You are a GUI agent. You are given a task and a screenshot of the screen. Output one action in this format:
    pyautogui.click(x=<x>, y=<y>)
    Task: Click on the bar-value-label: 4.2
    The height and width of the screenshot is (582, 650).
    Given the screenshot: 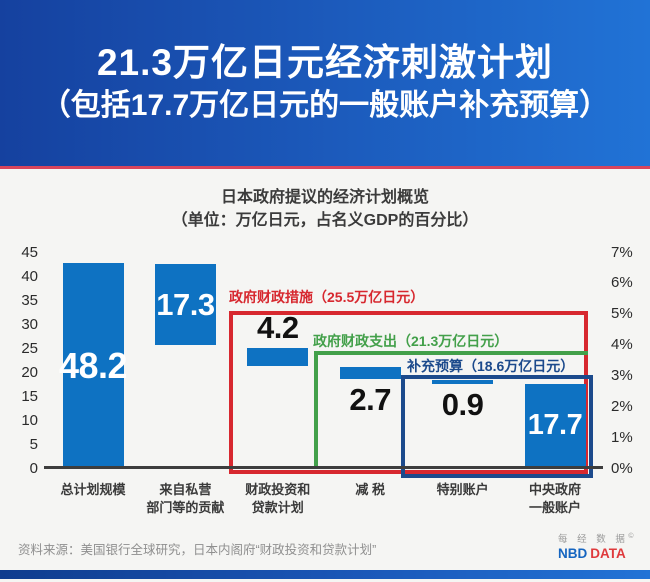 What is the action you would take?
    pyautogui.click(x=277, y=327)
    